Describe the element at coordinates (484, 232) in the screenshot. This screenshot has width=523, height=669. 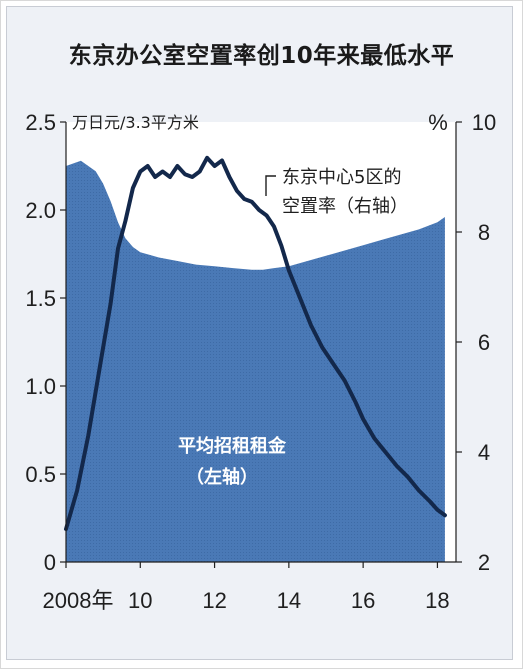
I see `right-tick-label: 8` at that location.